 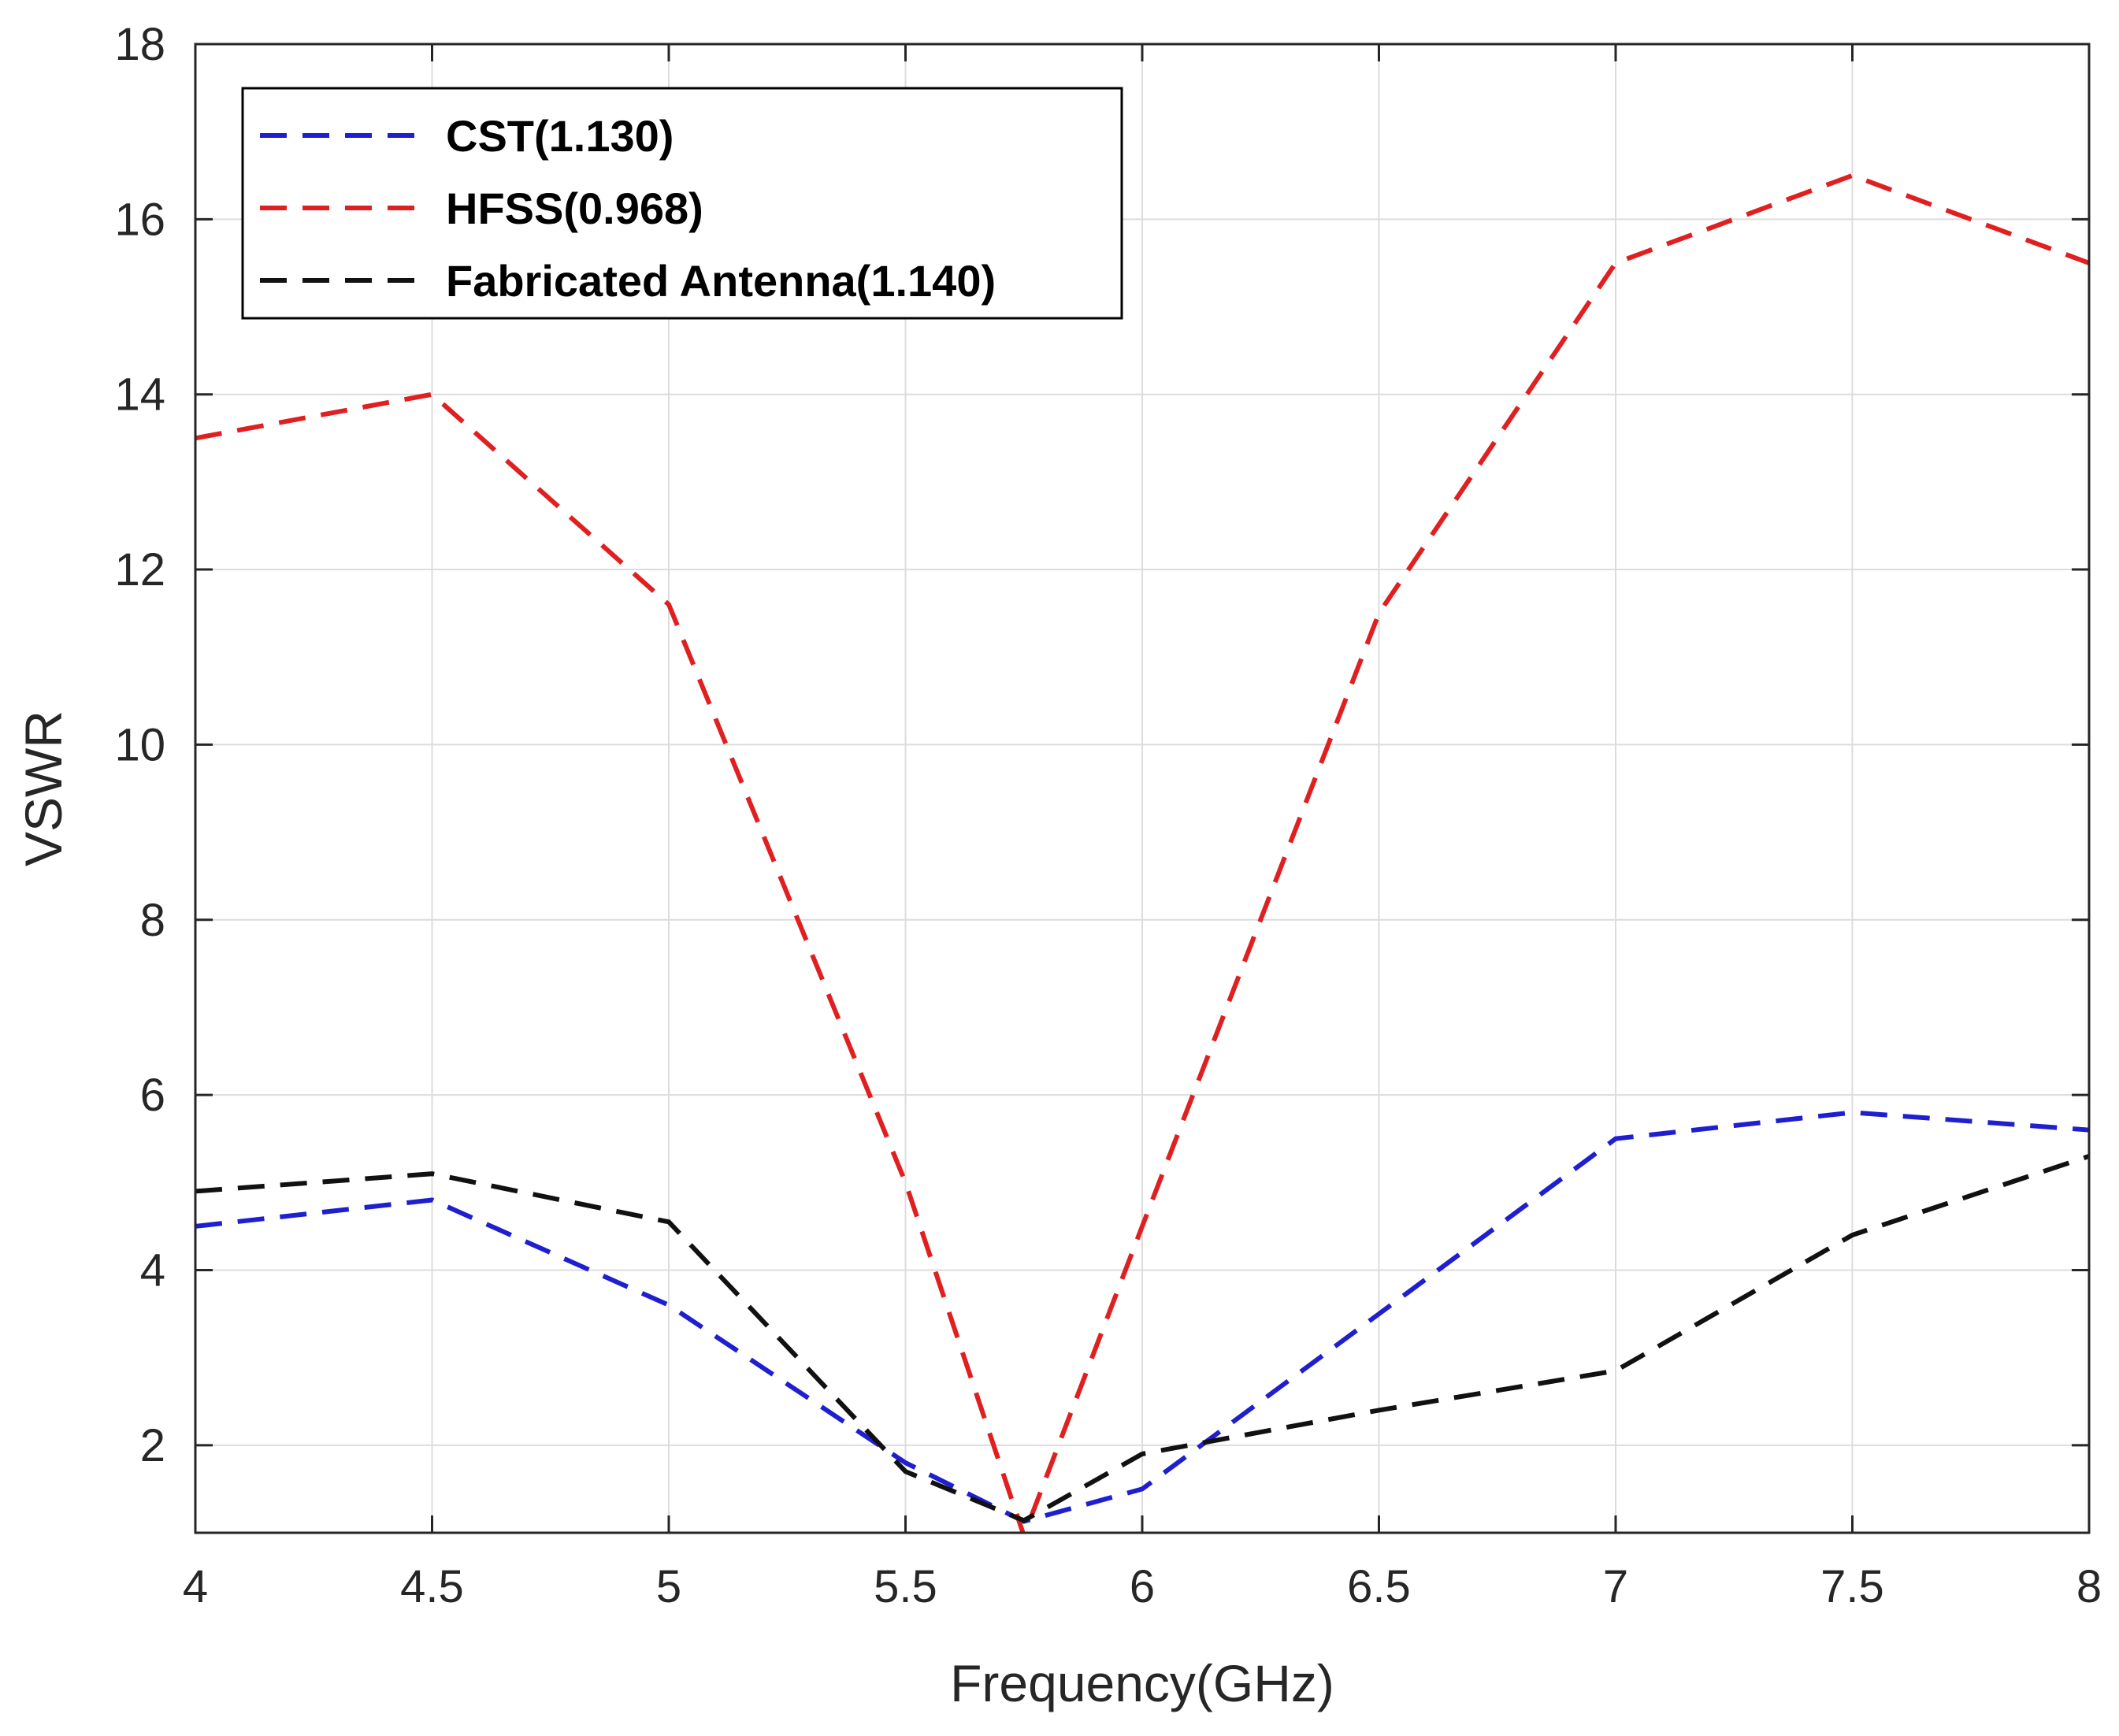 What do you see at coordinates (721, 281) in the screenshot?
I see `legend-label-2: Fabricated Antenna(1.140)` at bounding box center [721, 281].